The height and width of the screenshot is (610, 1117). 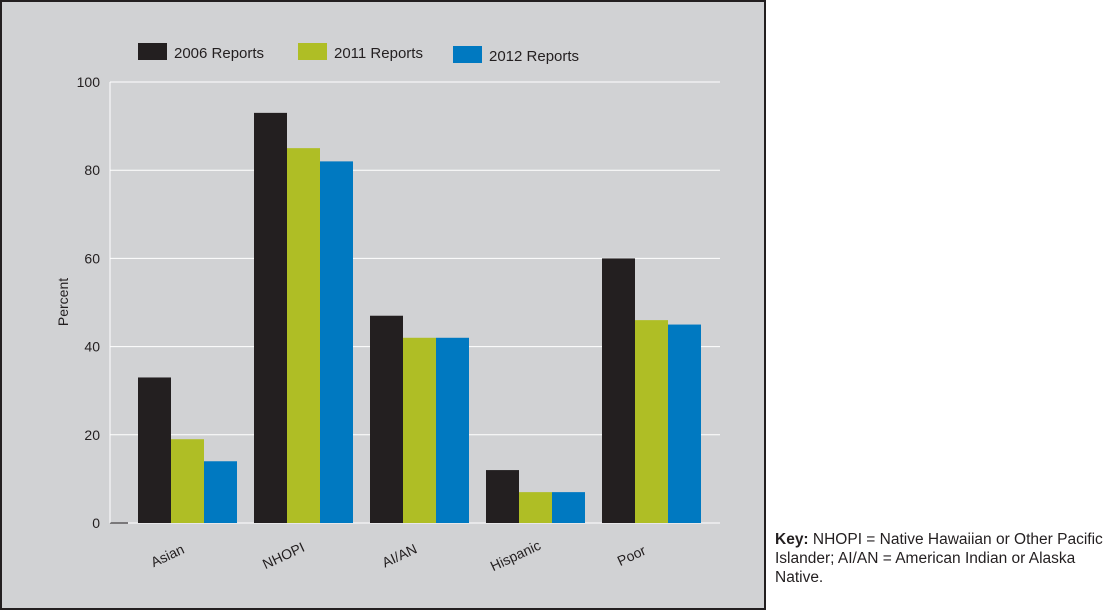 I want to click on legend-label-3: 2012 Reports, so click(x=534, y=56).